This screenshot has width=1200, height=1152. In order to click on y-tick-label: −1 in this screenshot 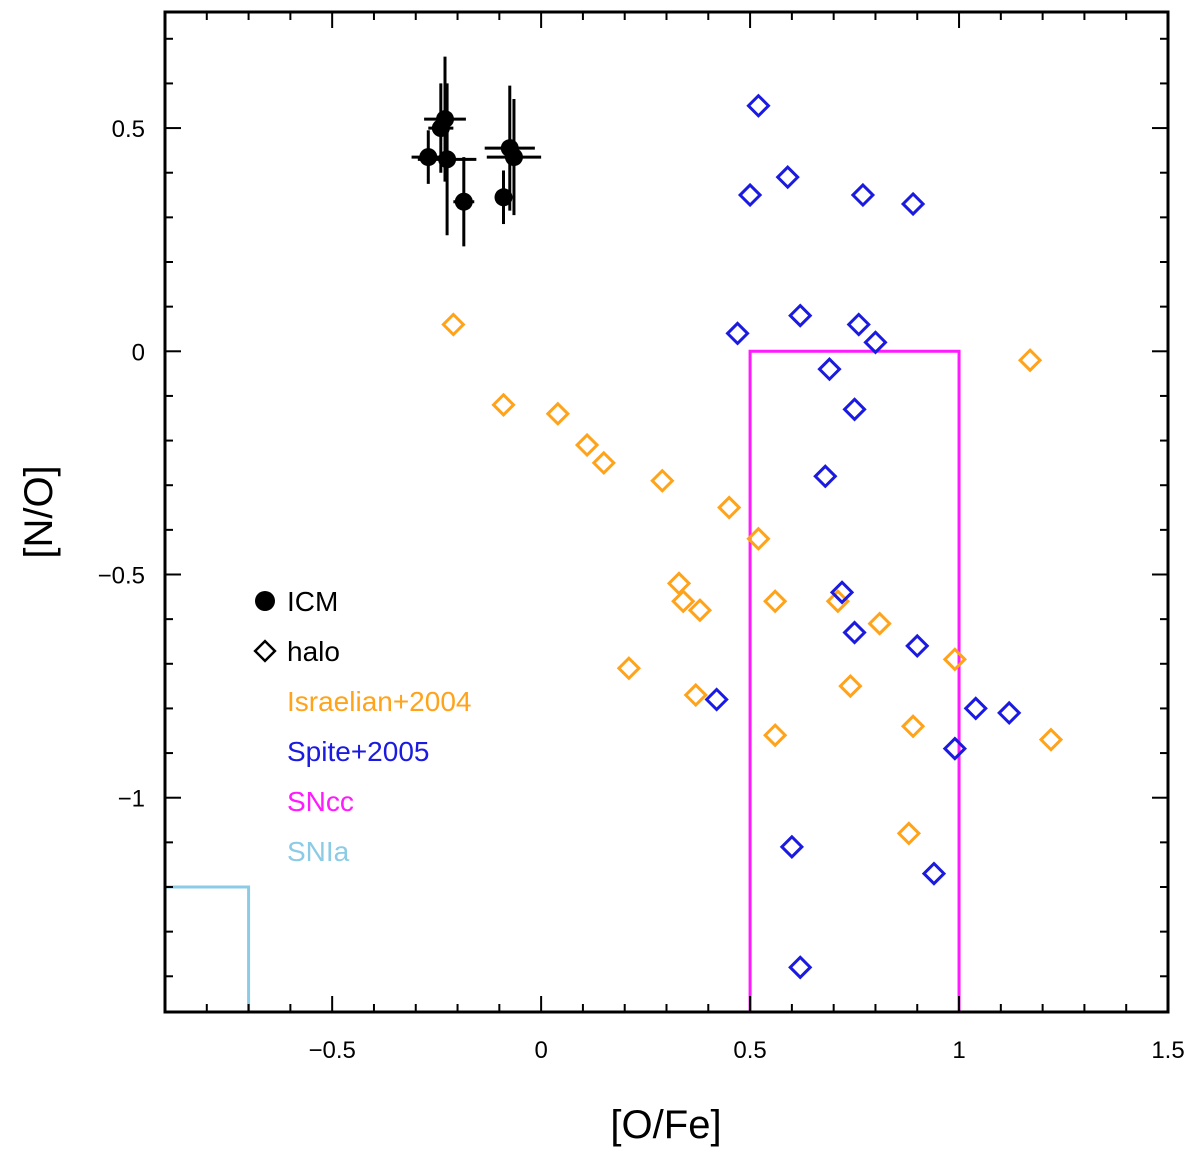, I will do `click(131, 799)`.